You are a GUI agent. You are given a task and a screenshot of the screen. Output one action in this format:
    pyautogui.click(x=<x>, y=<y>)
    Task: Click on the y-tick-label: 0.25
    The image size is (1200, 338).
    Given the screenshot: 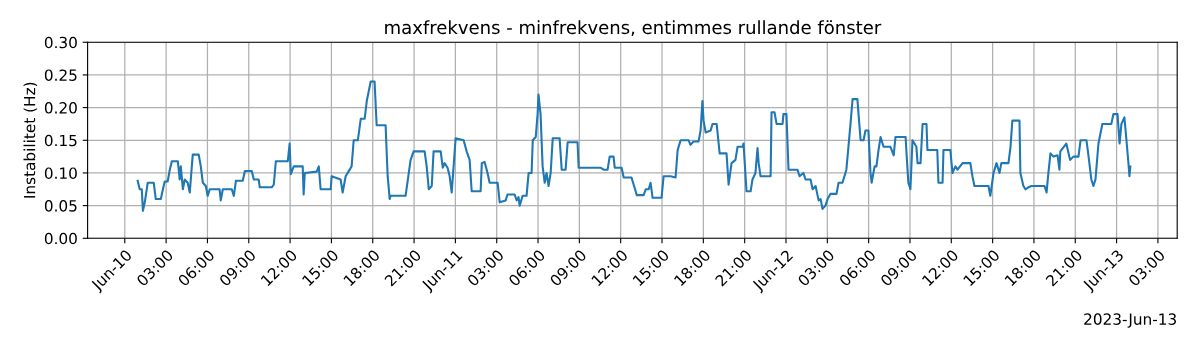 What is the action you would take?
    pyautogui.click(x=60, y=75)
    